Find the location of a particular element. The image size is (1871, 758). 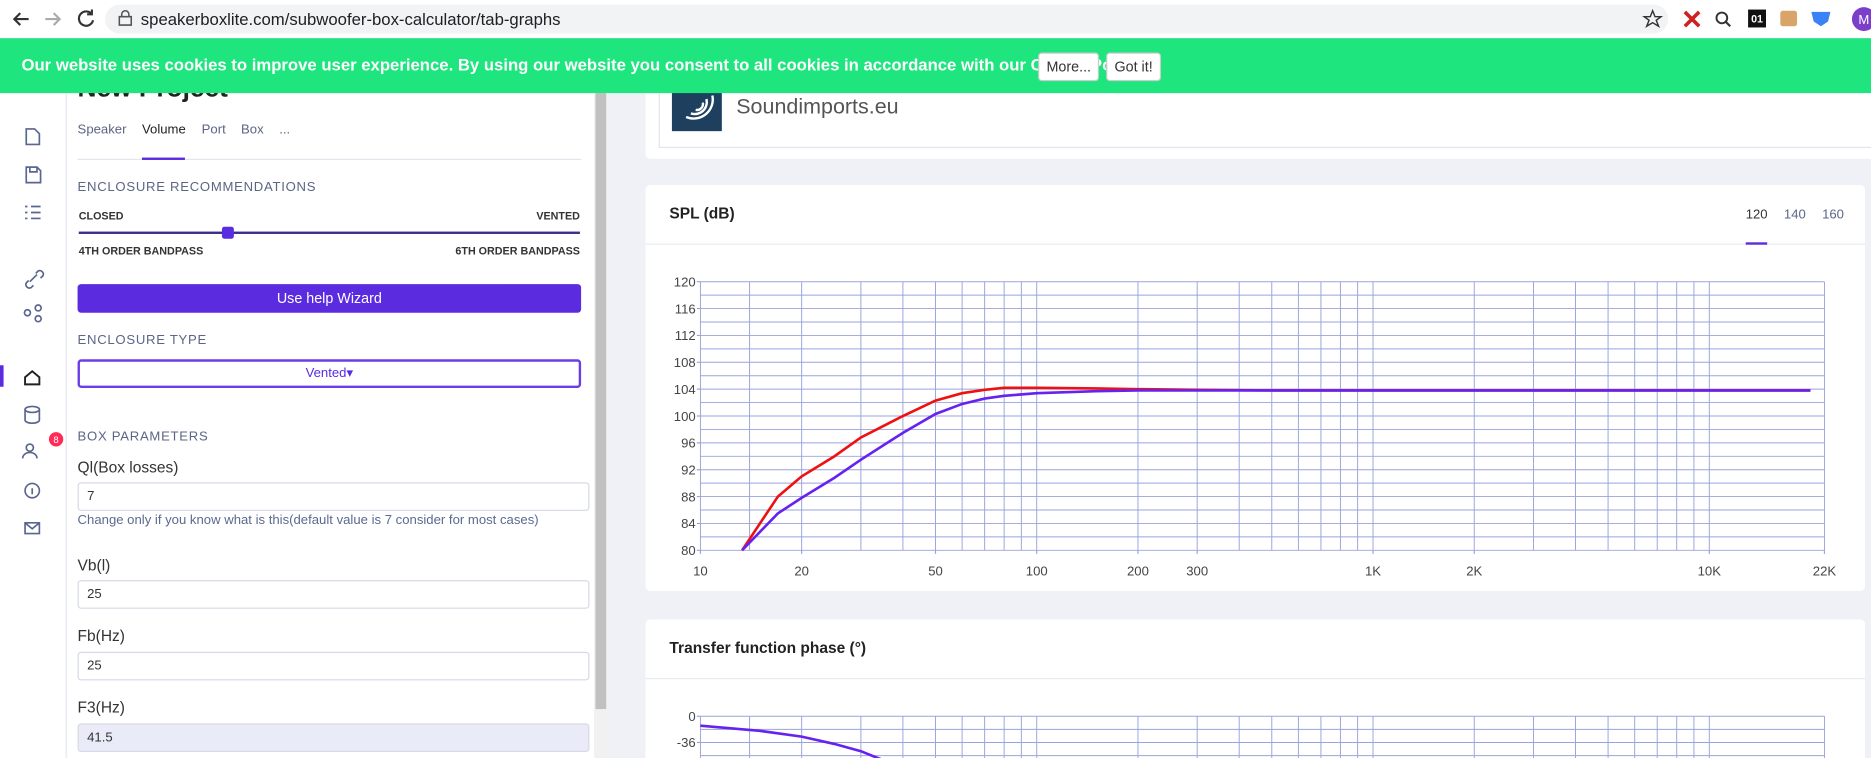

enclosure-select: Vented▾ is located at coordinates (329, 373).